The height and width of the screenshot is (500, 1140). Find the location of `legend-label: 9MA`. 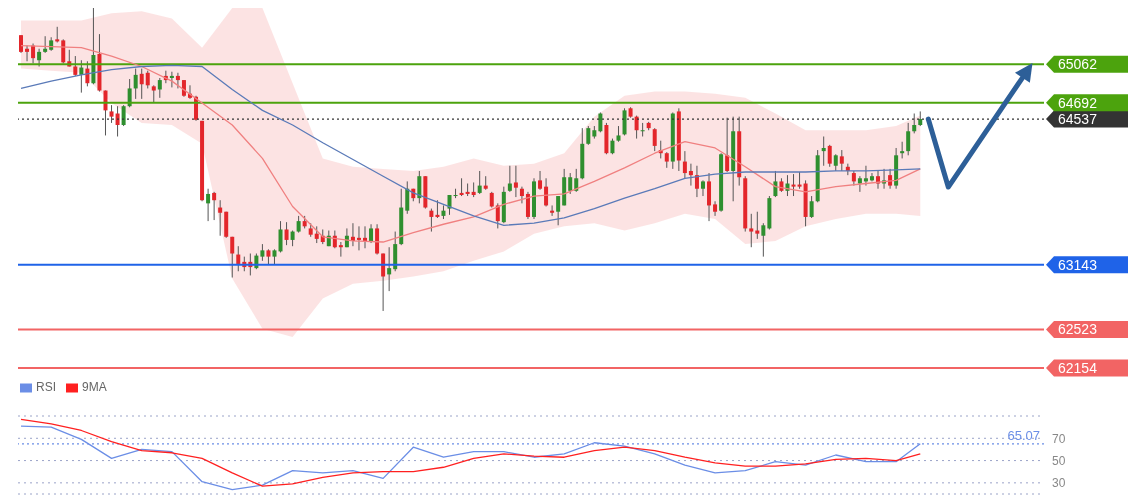

legend-label: 9MA is located at coordinates (94, 387).